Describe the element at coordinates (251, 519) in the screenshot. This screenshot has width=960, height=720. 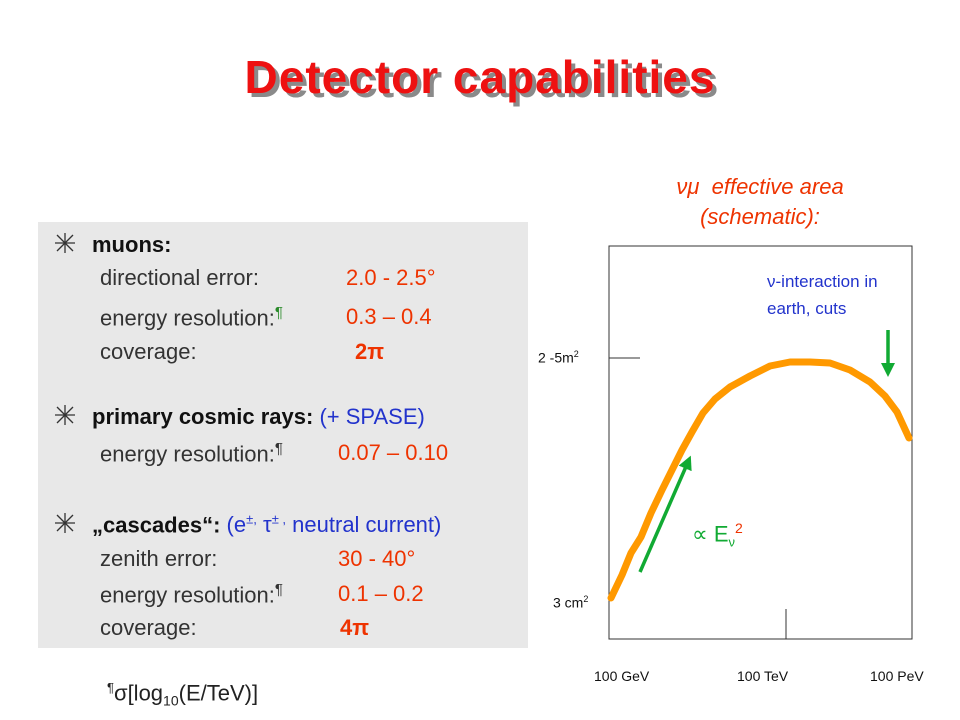
I see `cascades-note-sup1: ±,` at that location.